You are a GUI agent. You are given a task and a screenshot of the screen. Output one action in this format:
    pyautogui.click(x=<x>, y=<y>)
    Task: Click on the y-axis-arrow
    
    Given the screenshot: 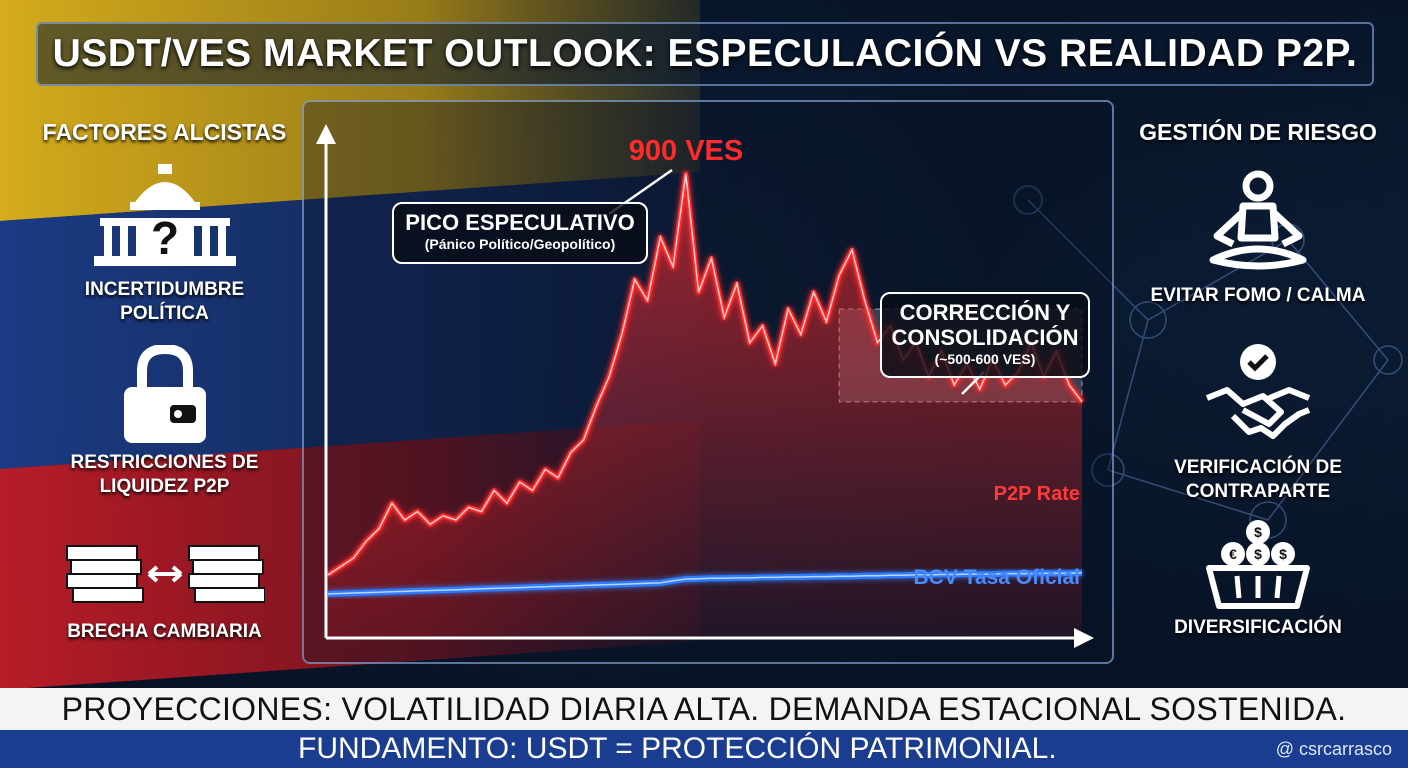 What is the action you would take?
    pyautogui.click(x=326, y=134)
    